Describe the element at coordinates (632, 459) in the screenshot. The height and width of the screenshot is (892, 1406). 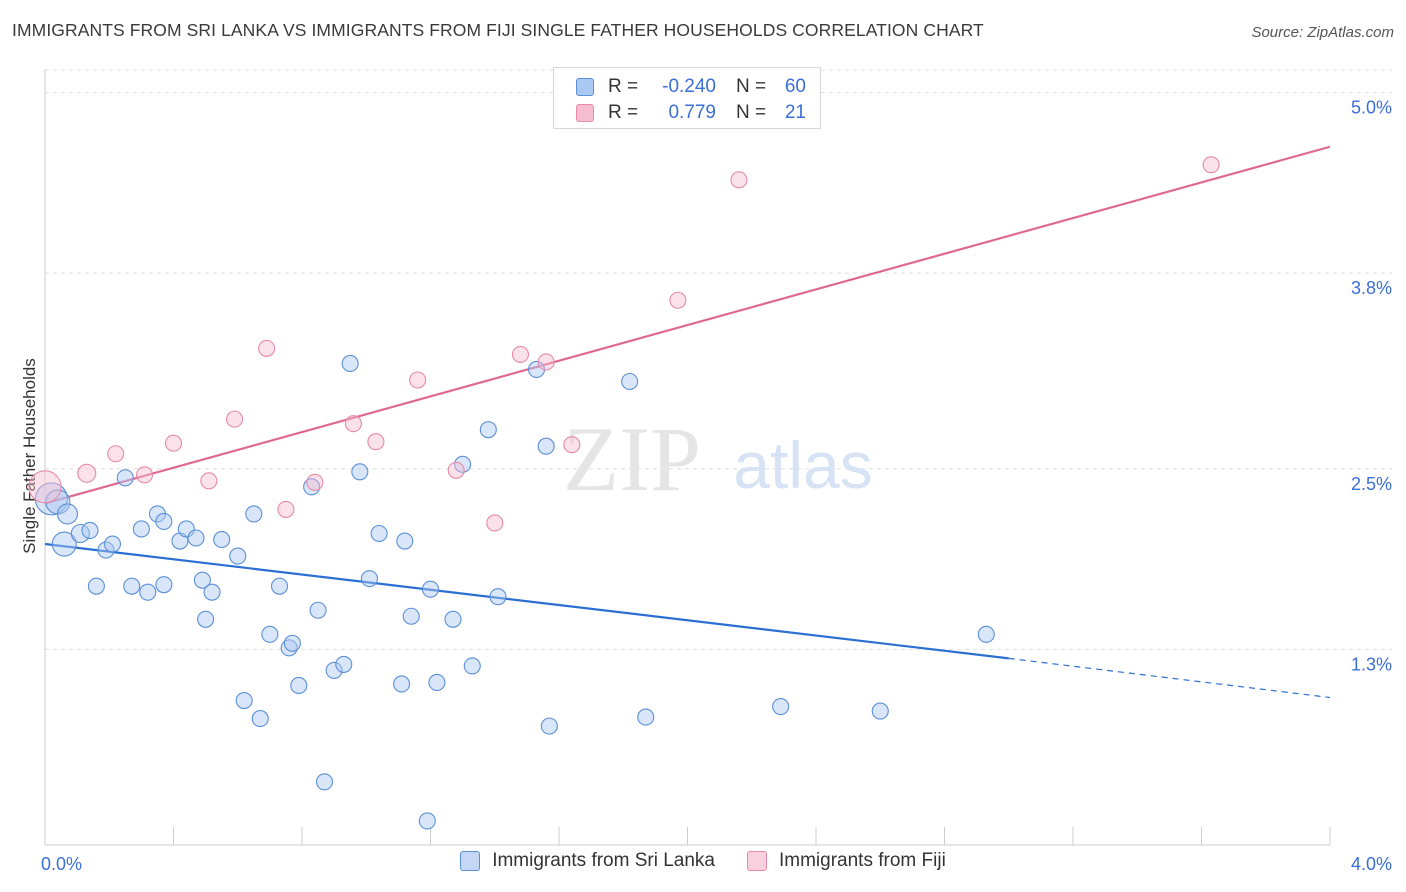
I see `watermark-zip: ZIP` at that location.